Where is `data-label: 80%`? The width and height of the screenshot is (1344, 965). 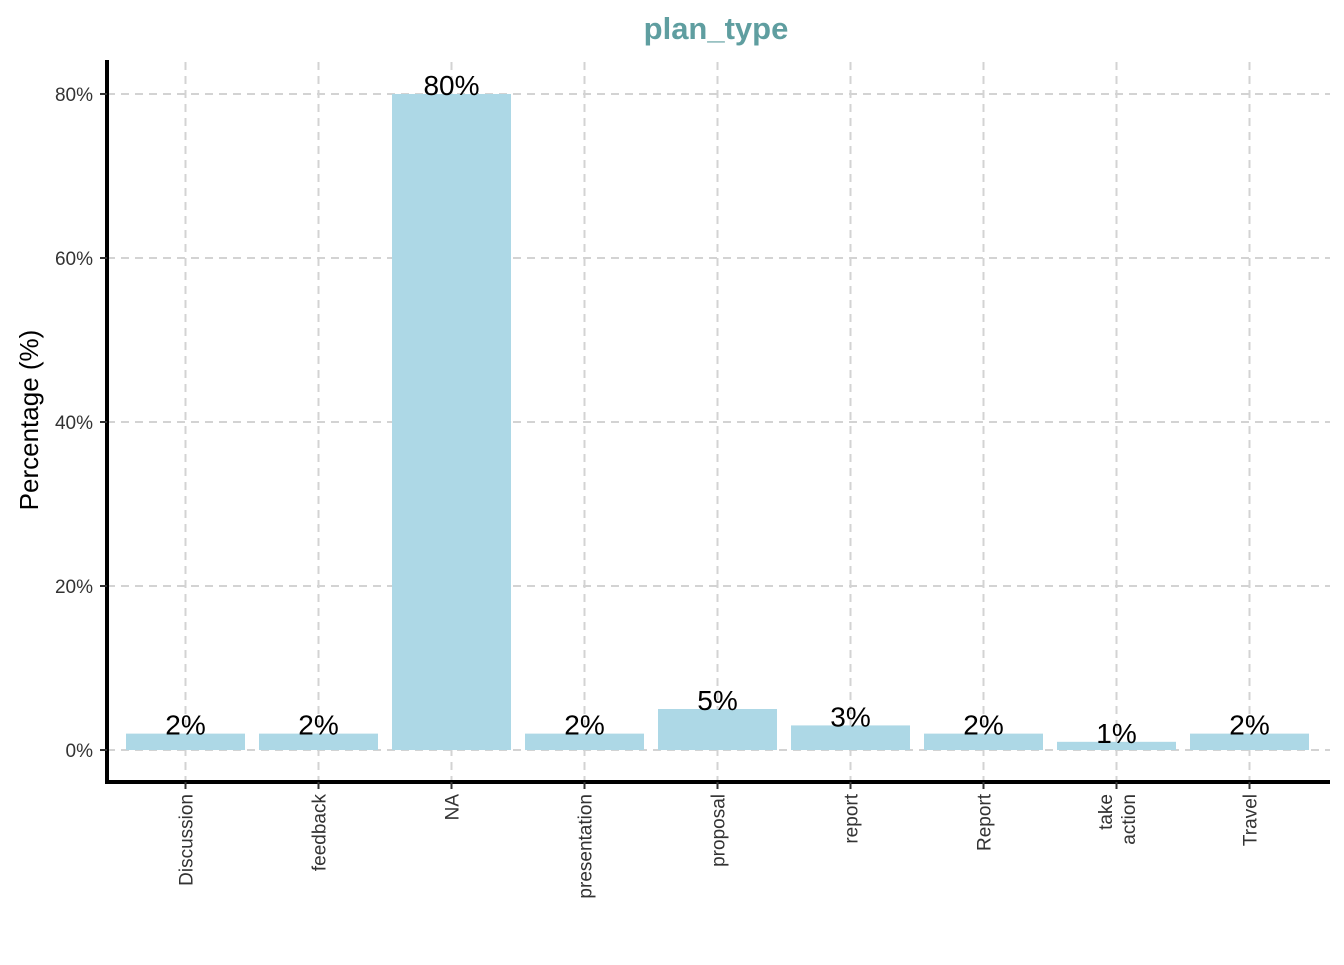 data-label: 80% is located at coordinates (451, 85).